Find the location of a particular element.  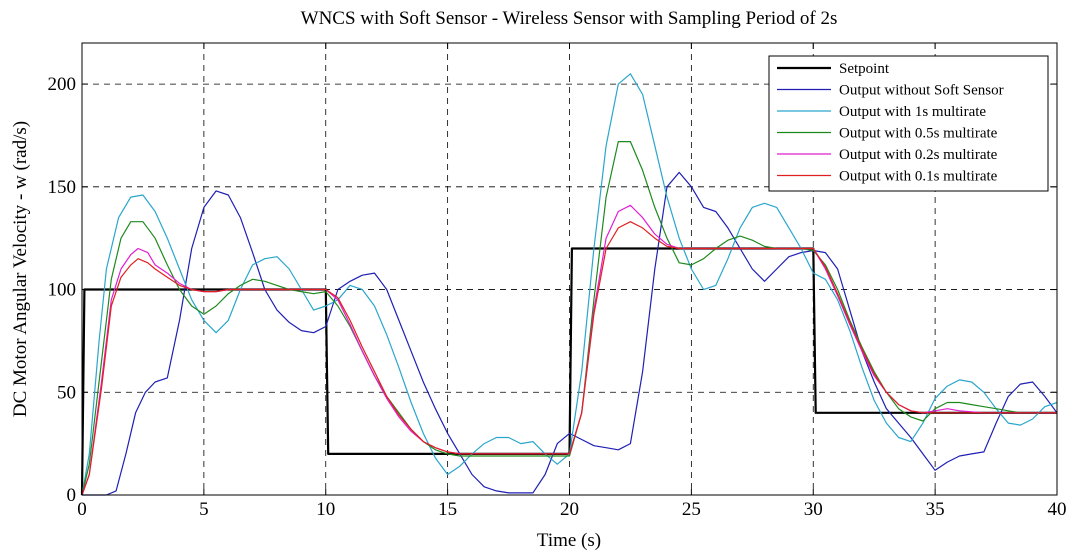

x-tick-label: 30 is located at coordinates (813, 509).